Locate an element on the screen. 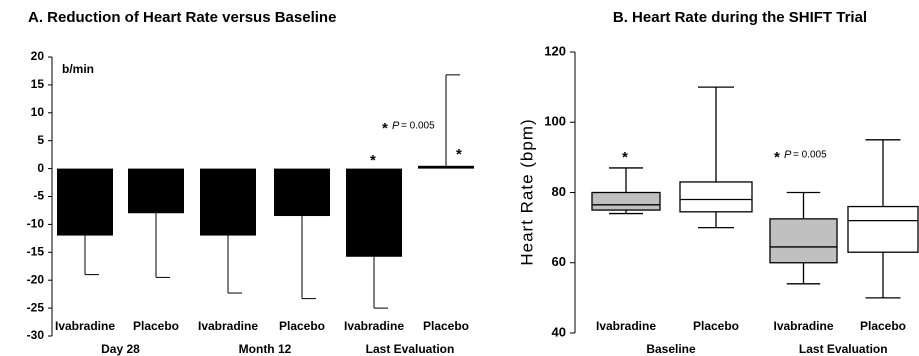 Image resolution: width=919 pixels, height=356 pixels. y-tick-label: 15 is located at coordinates (38, 84).